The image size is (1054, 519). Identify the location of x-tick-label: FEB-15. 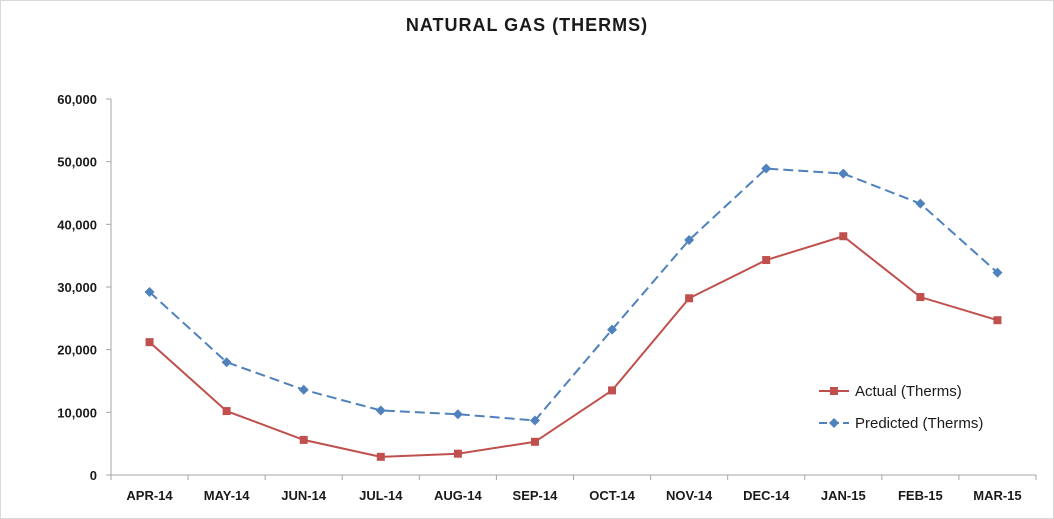
(920, 495).